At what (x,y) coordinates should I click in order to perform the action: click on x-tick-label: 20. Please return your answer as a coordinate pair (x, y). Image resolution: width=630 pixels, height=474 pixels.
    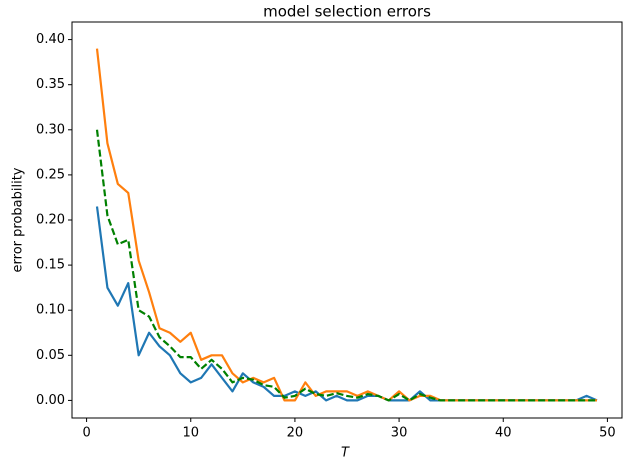
    Looking at the image, I should click on (295, 433).